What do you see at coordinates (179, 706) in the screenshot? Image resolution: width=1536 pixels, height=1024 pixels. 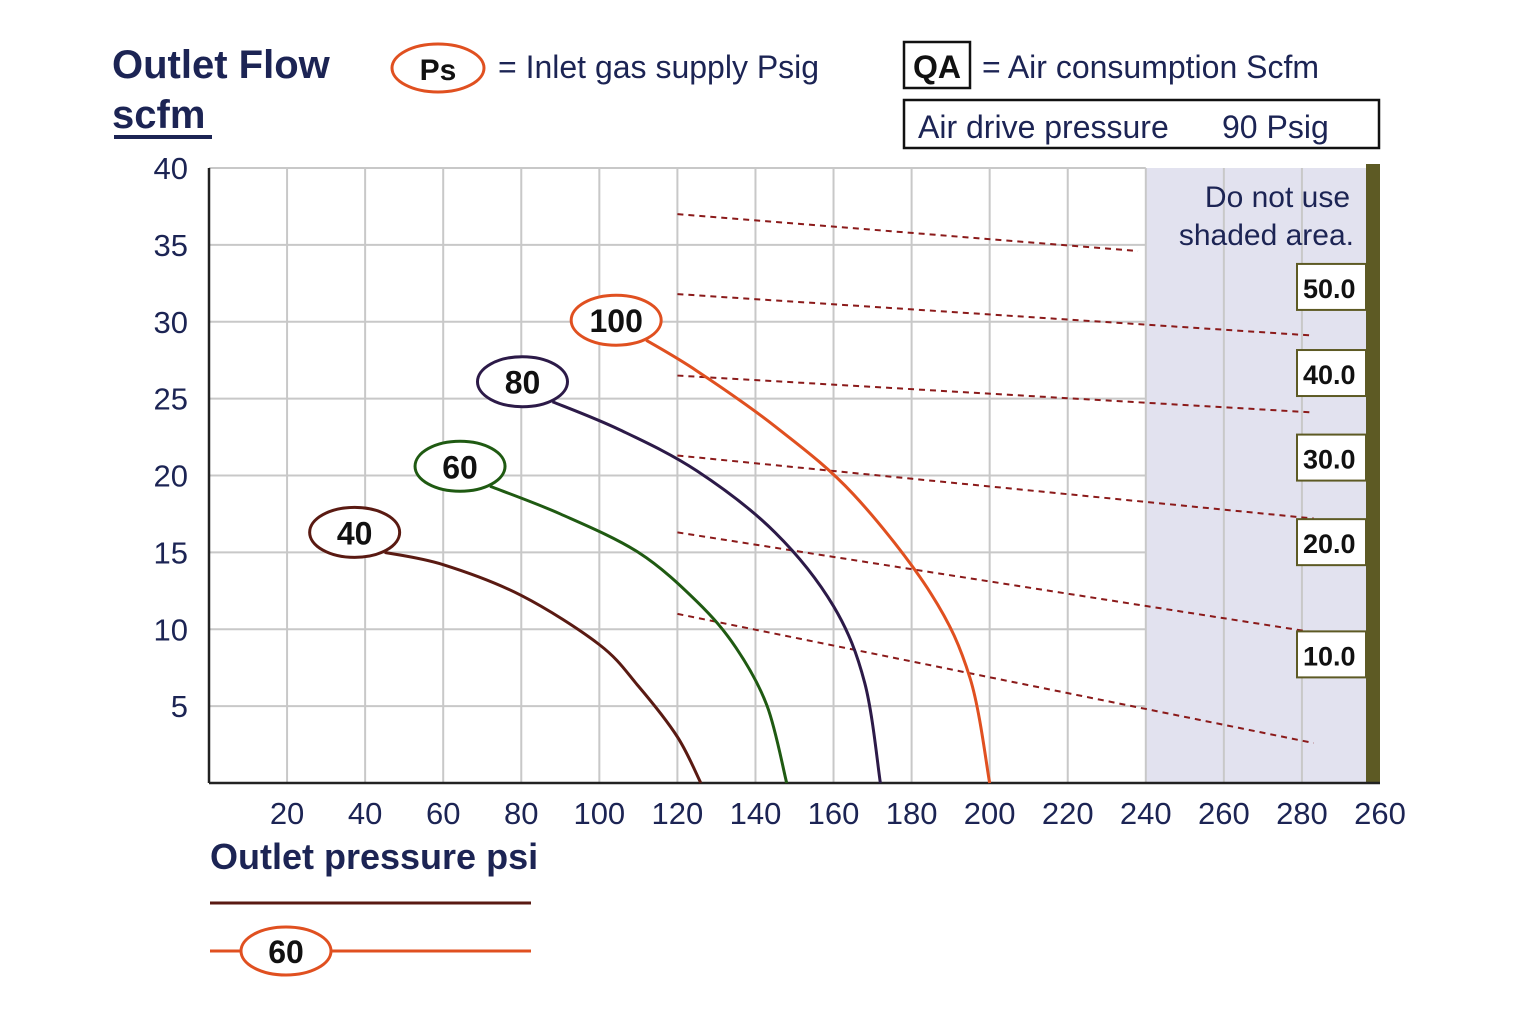 I see `y-tick-label: 5` at bounding box center [179, 706].